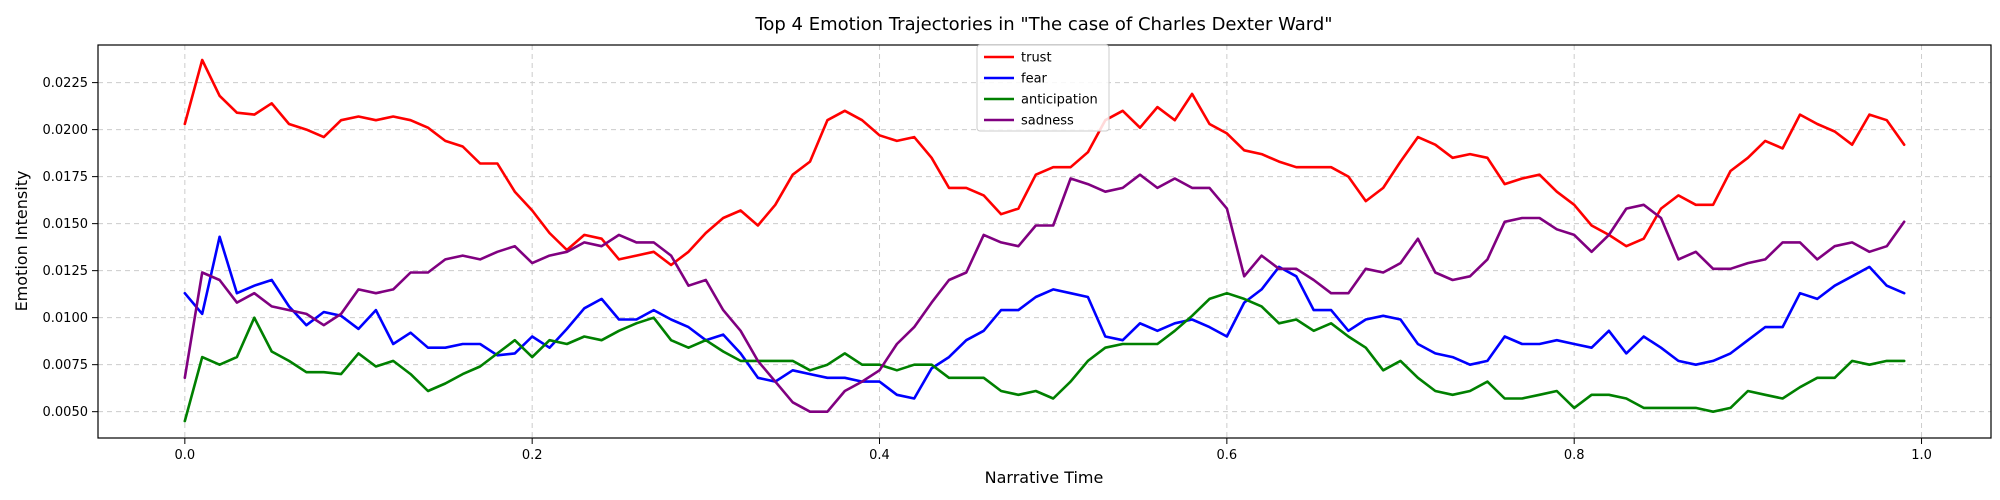 The width and height of the screenshot is (2000, 500). Describe the element at coordinates (66, 318) in the screenshot. I see `y-tick-label: 0.0100` at that location.